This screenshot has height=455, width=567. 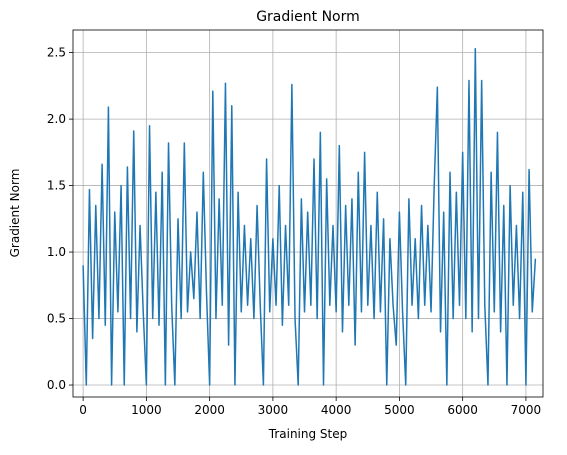 I want to click on x-tick-label: 4000, so click(x=336, y=410).